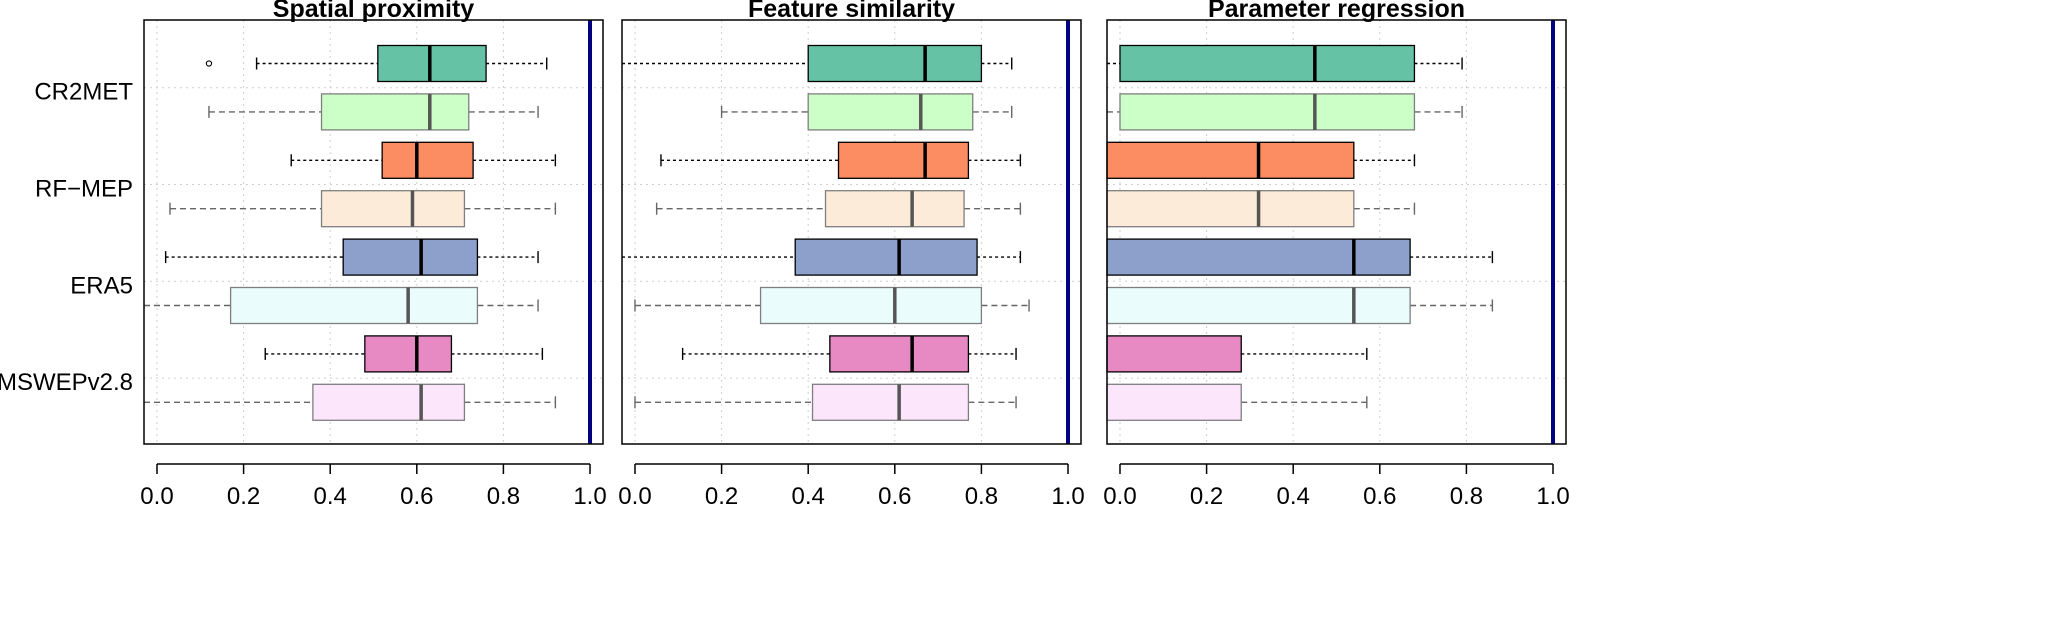 The image size is (2067, 627). I want to click on group-label: ERA5, so click(101, 285).